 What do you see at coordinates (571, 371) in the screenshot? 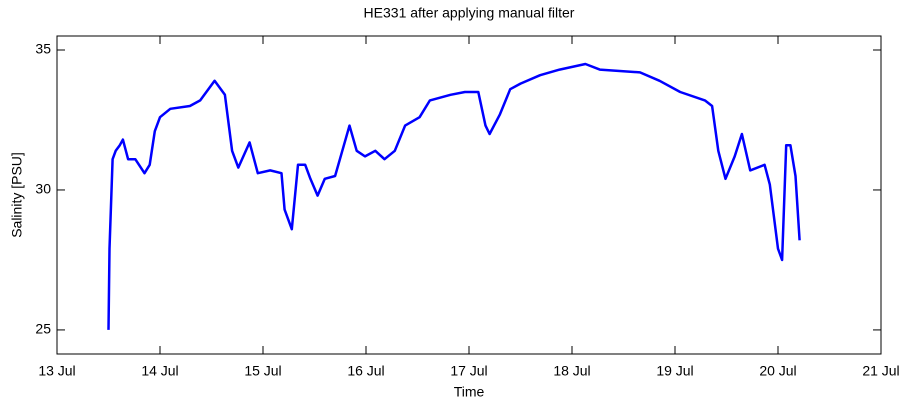
I see `x-tick-label: 18 Jul` at bounding box center [571, 371].